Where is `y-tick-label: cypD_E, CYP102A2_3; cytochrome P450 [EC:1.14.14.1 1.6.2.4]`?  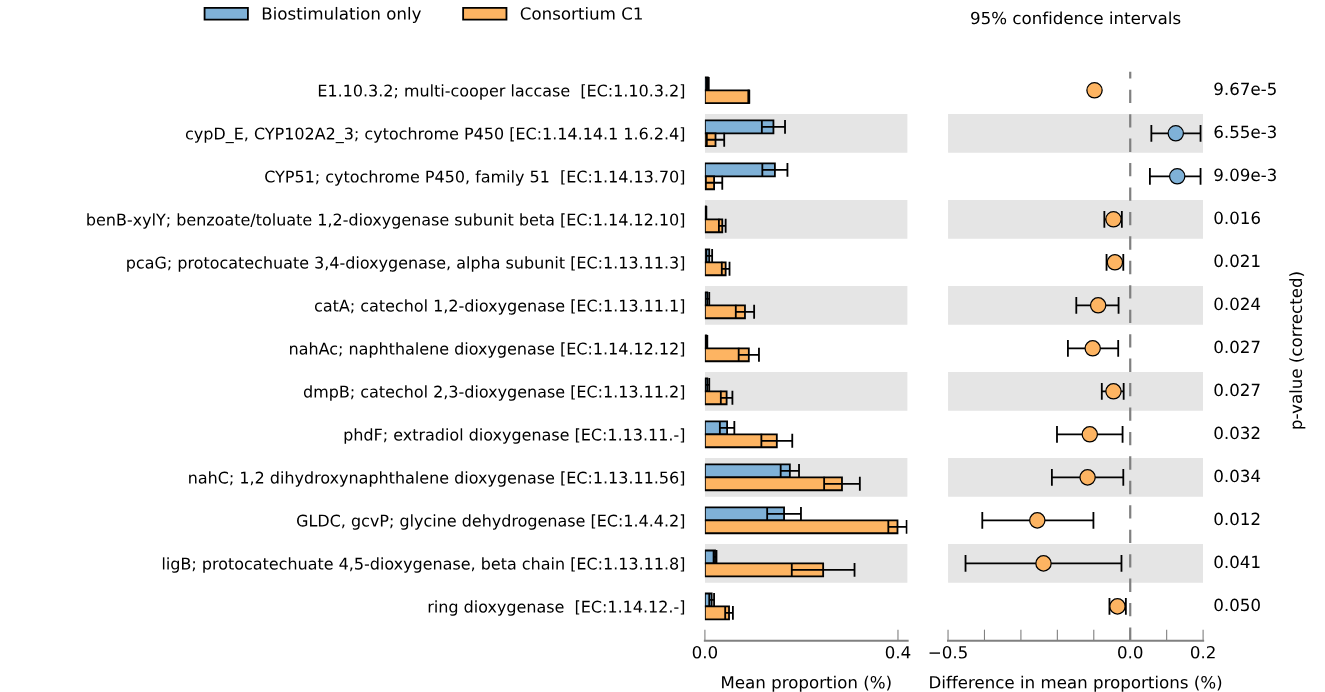 y-tick-label: cypD_E, CYP102A2_3; cytochrome P450 [EC:1.14.14.1 1.6.2.4] is located at coordinates (435, 135).